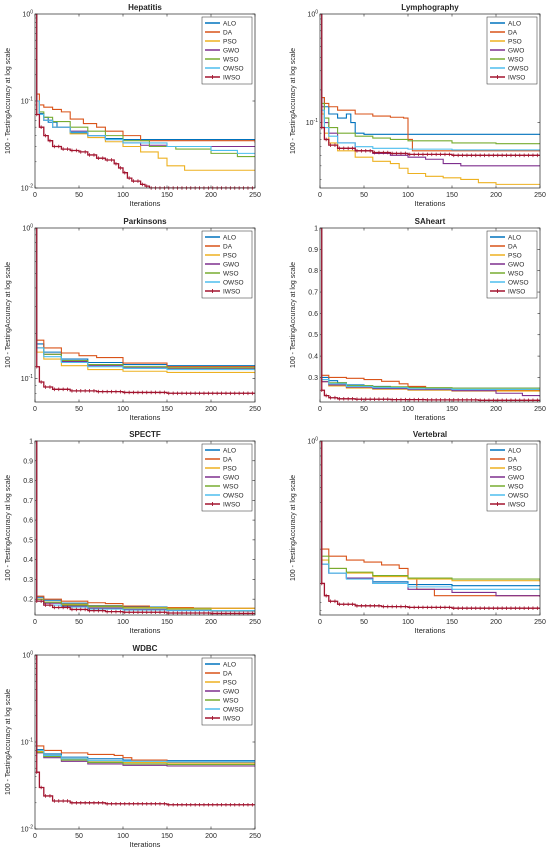  What do you see at coordinates (320, 409) in the screenshot?
I see `chart-3-x-tick-label-0: 0` at bounding box center [320, 409].